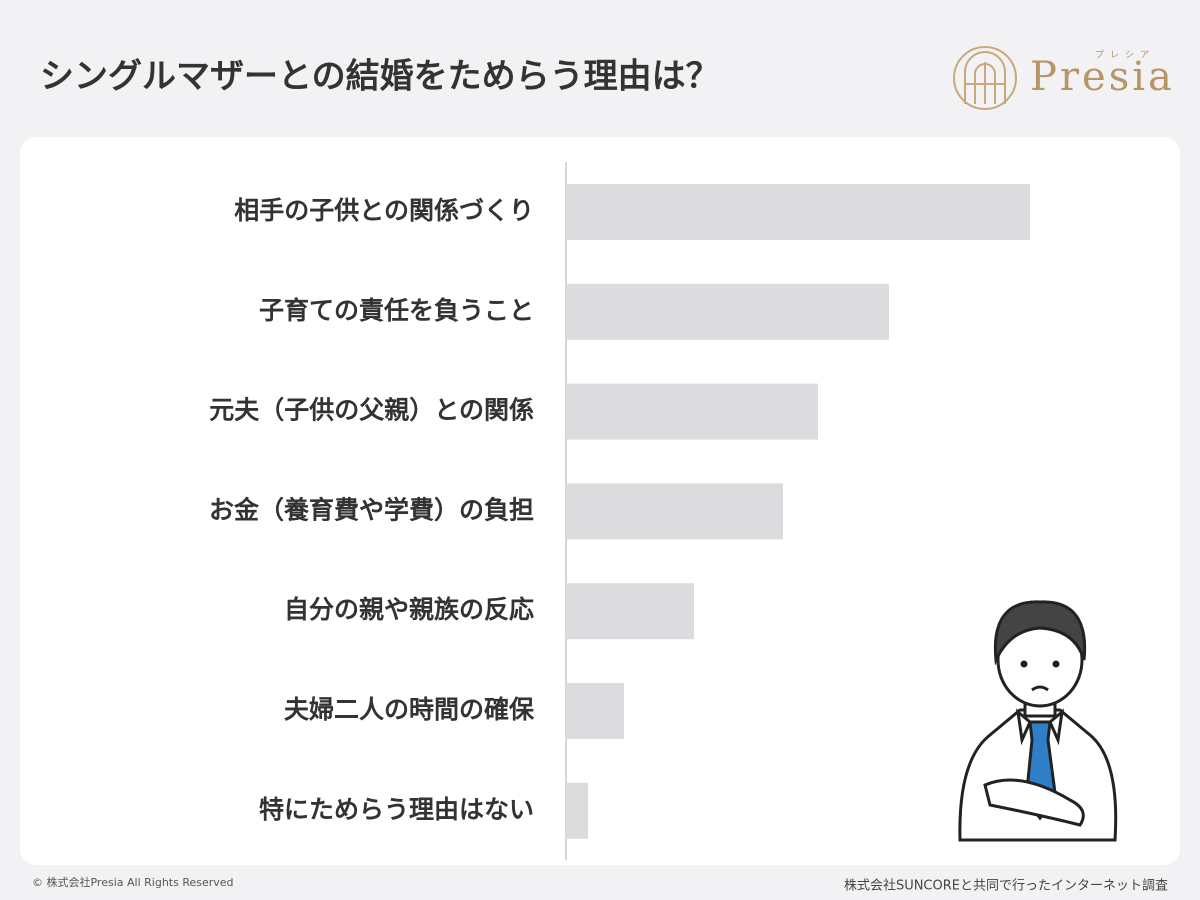  I want to click on category-label: 相手の子供との関係づくり, so click(384, 210).